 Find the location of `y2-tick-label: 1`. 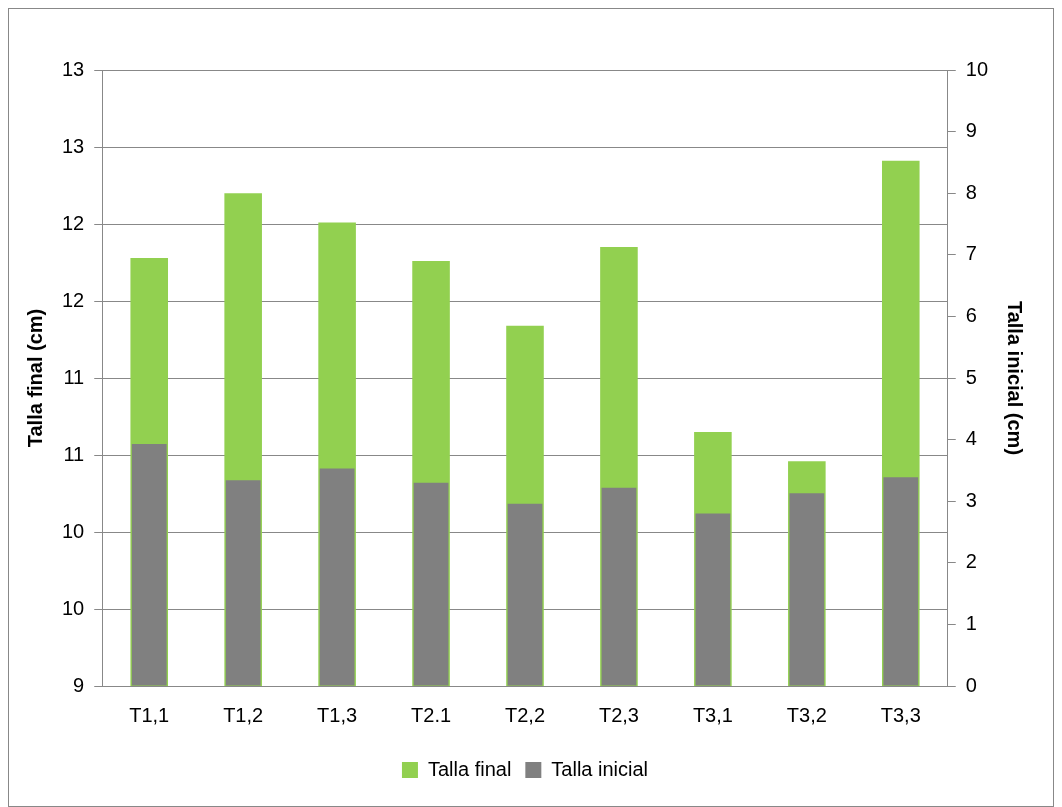

y2-tick-label: 1 is located at coordinates (971, 622).